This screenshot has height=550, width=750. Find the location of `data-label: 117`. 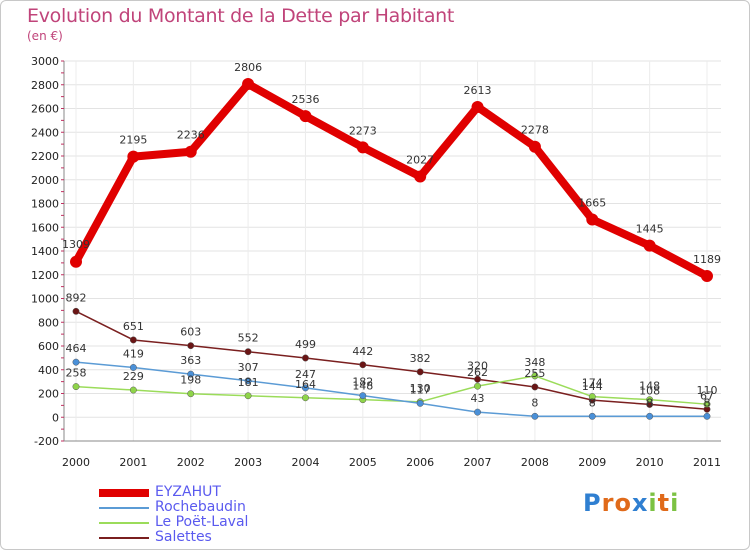

data-label: 117 is located at coordinates (420, 389).